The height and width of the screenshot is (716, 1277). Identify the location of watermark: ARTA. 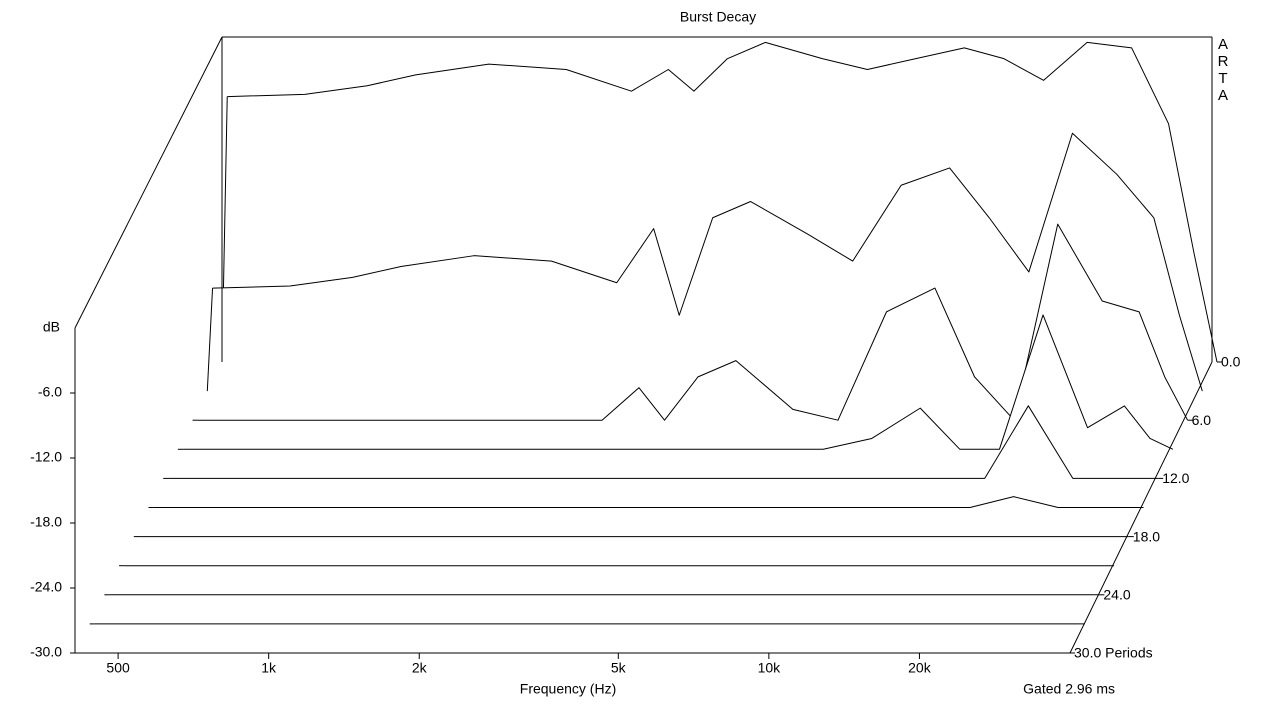
(1223, 70).